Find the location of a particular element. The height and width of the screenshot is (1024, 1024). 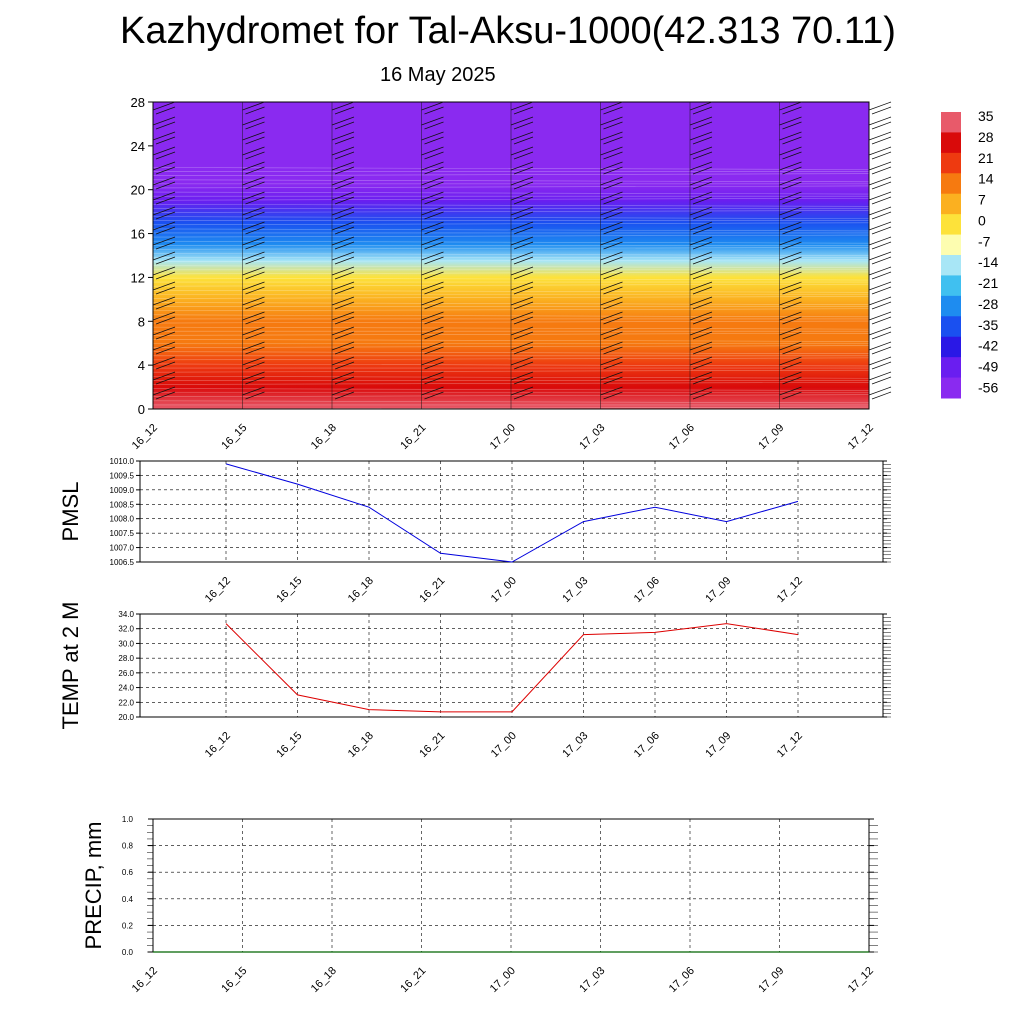

y-axis-label: PRECIP, mm is located at coordinates (93, 886).